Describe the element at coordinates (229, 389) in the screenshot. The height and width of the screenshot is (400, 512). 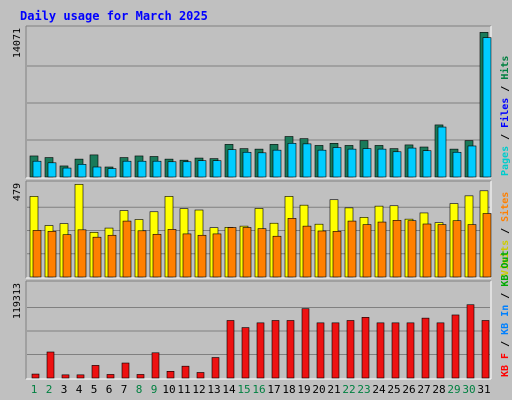
I see `x-tick-label: 14` at that location.